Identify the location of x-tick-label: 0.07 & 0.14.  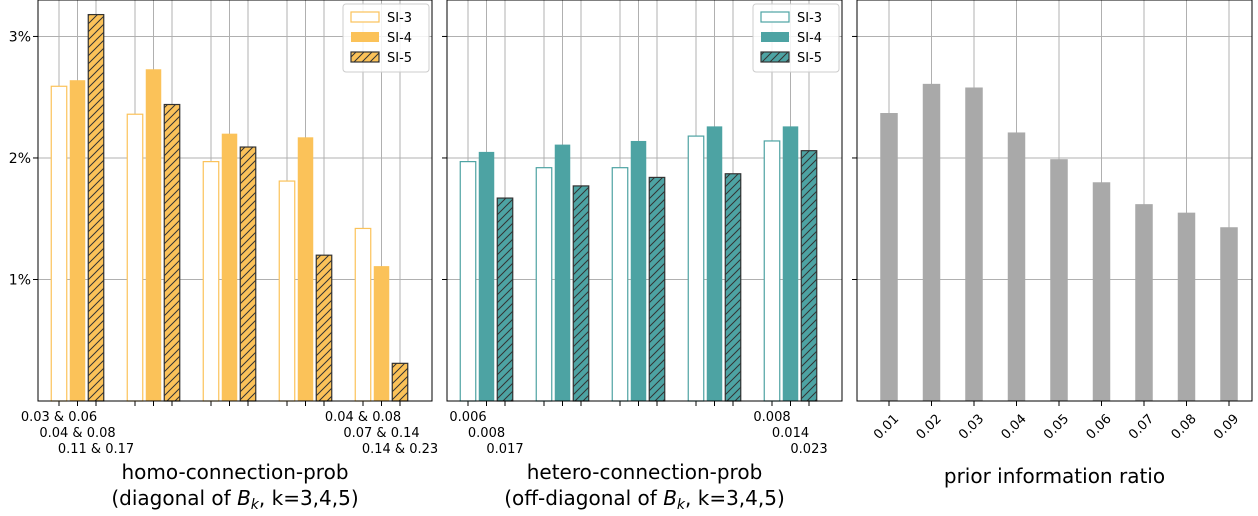
(381, 433).